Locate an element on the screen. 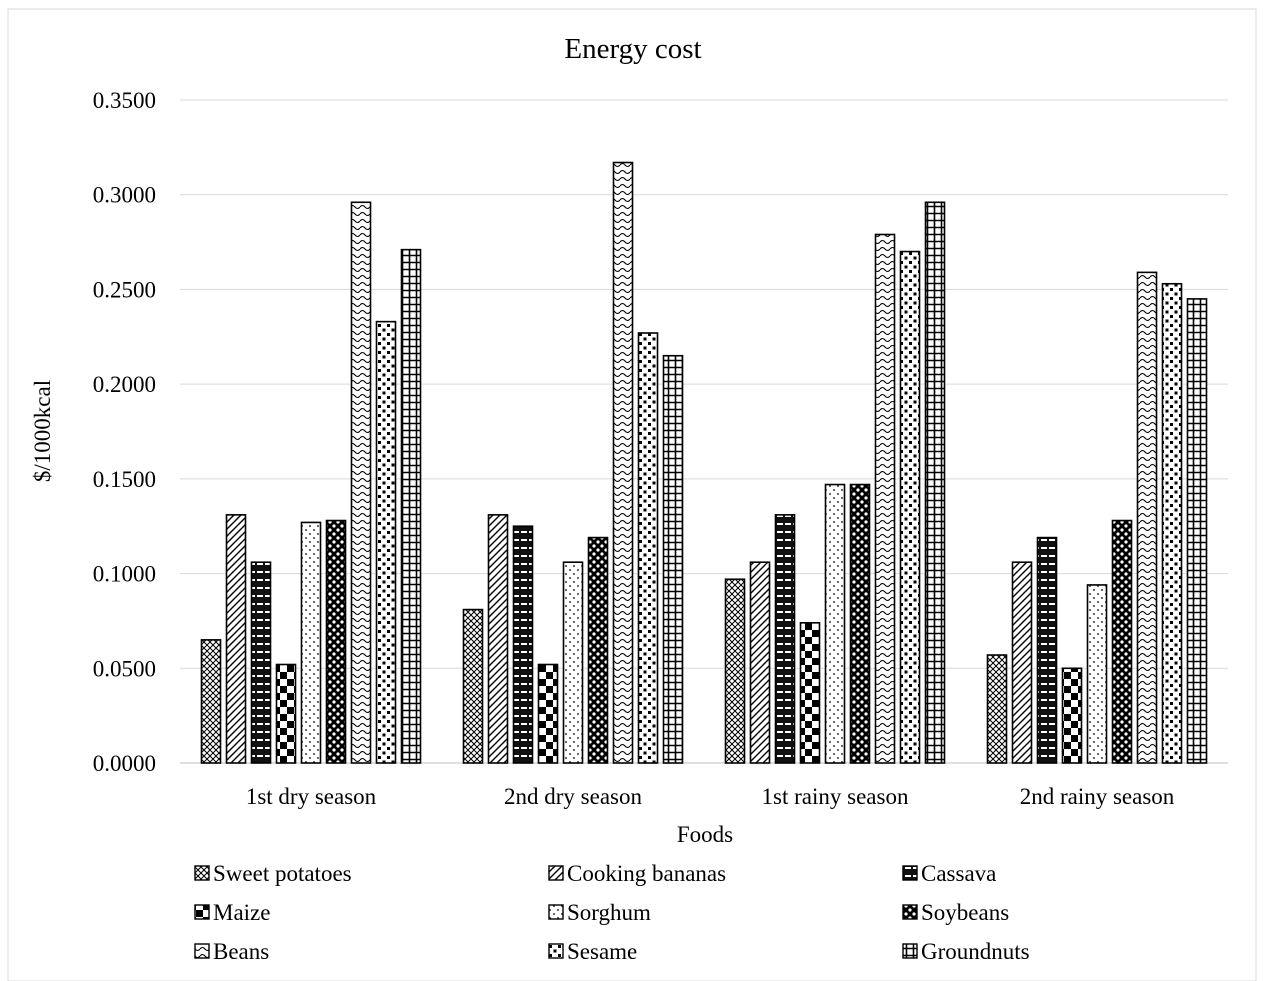 The image size is (1263, 981). legend-label: Cassava is located at coordinates (958, 873).